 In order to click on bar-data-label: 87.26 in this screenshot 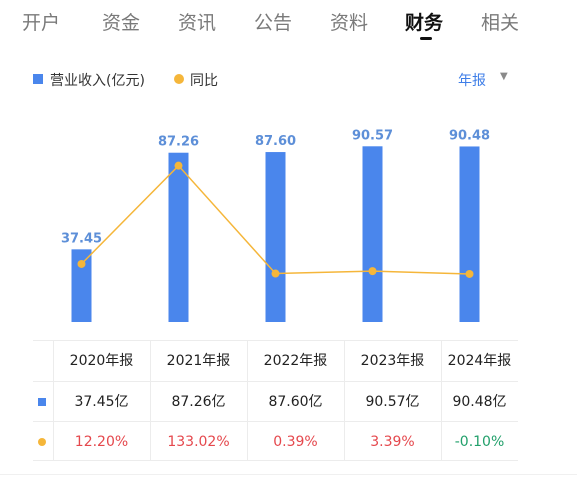, I will do `click(178, 142)`.